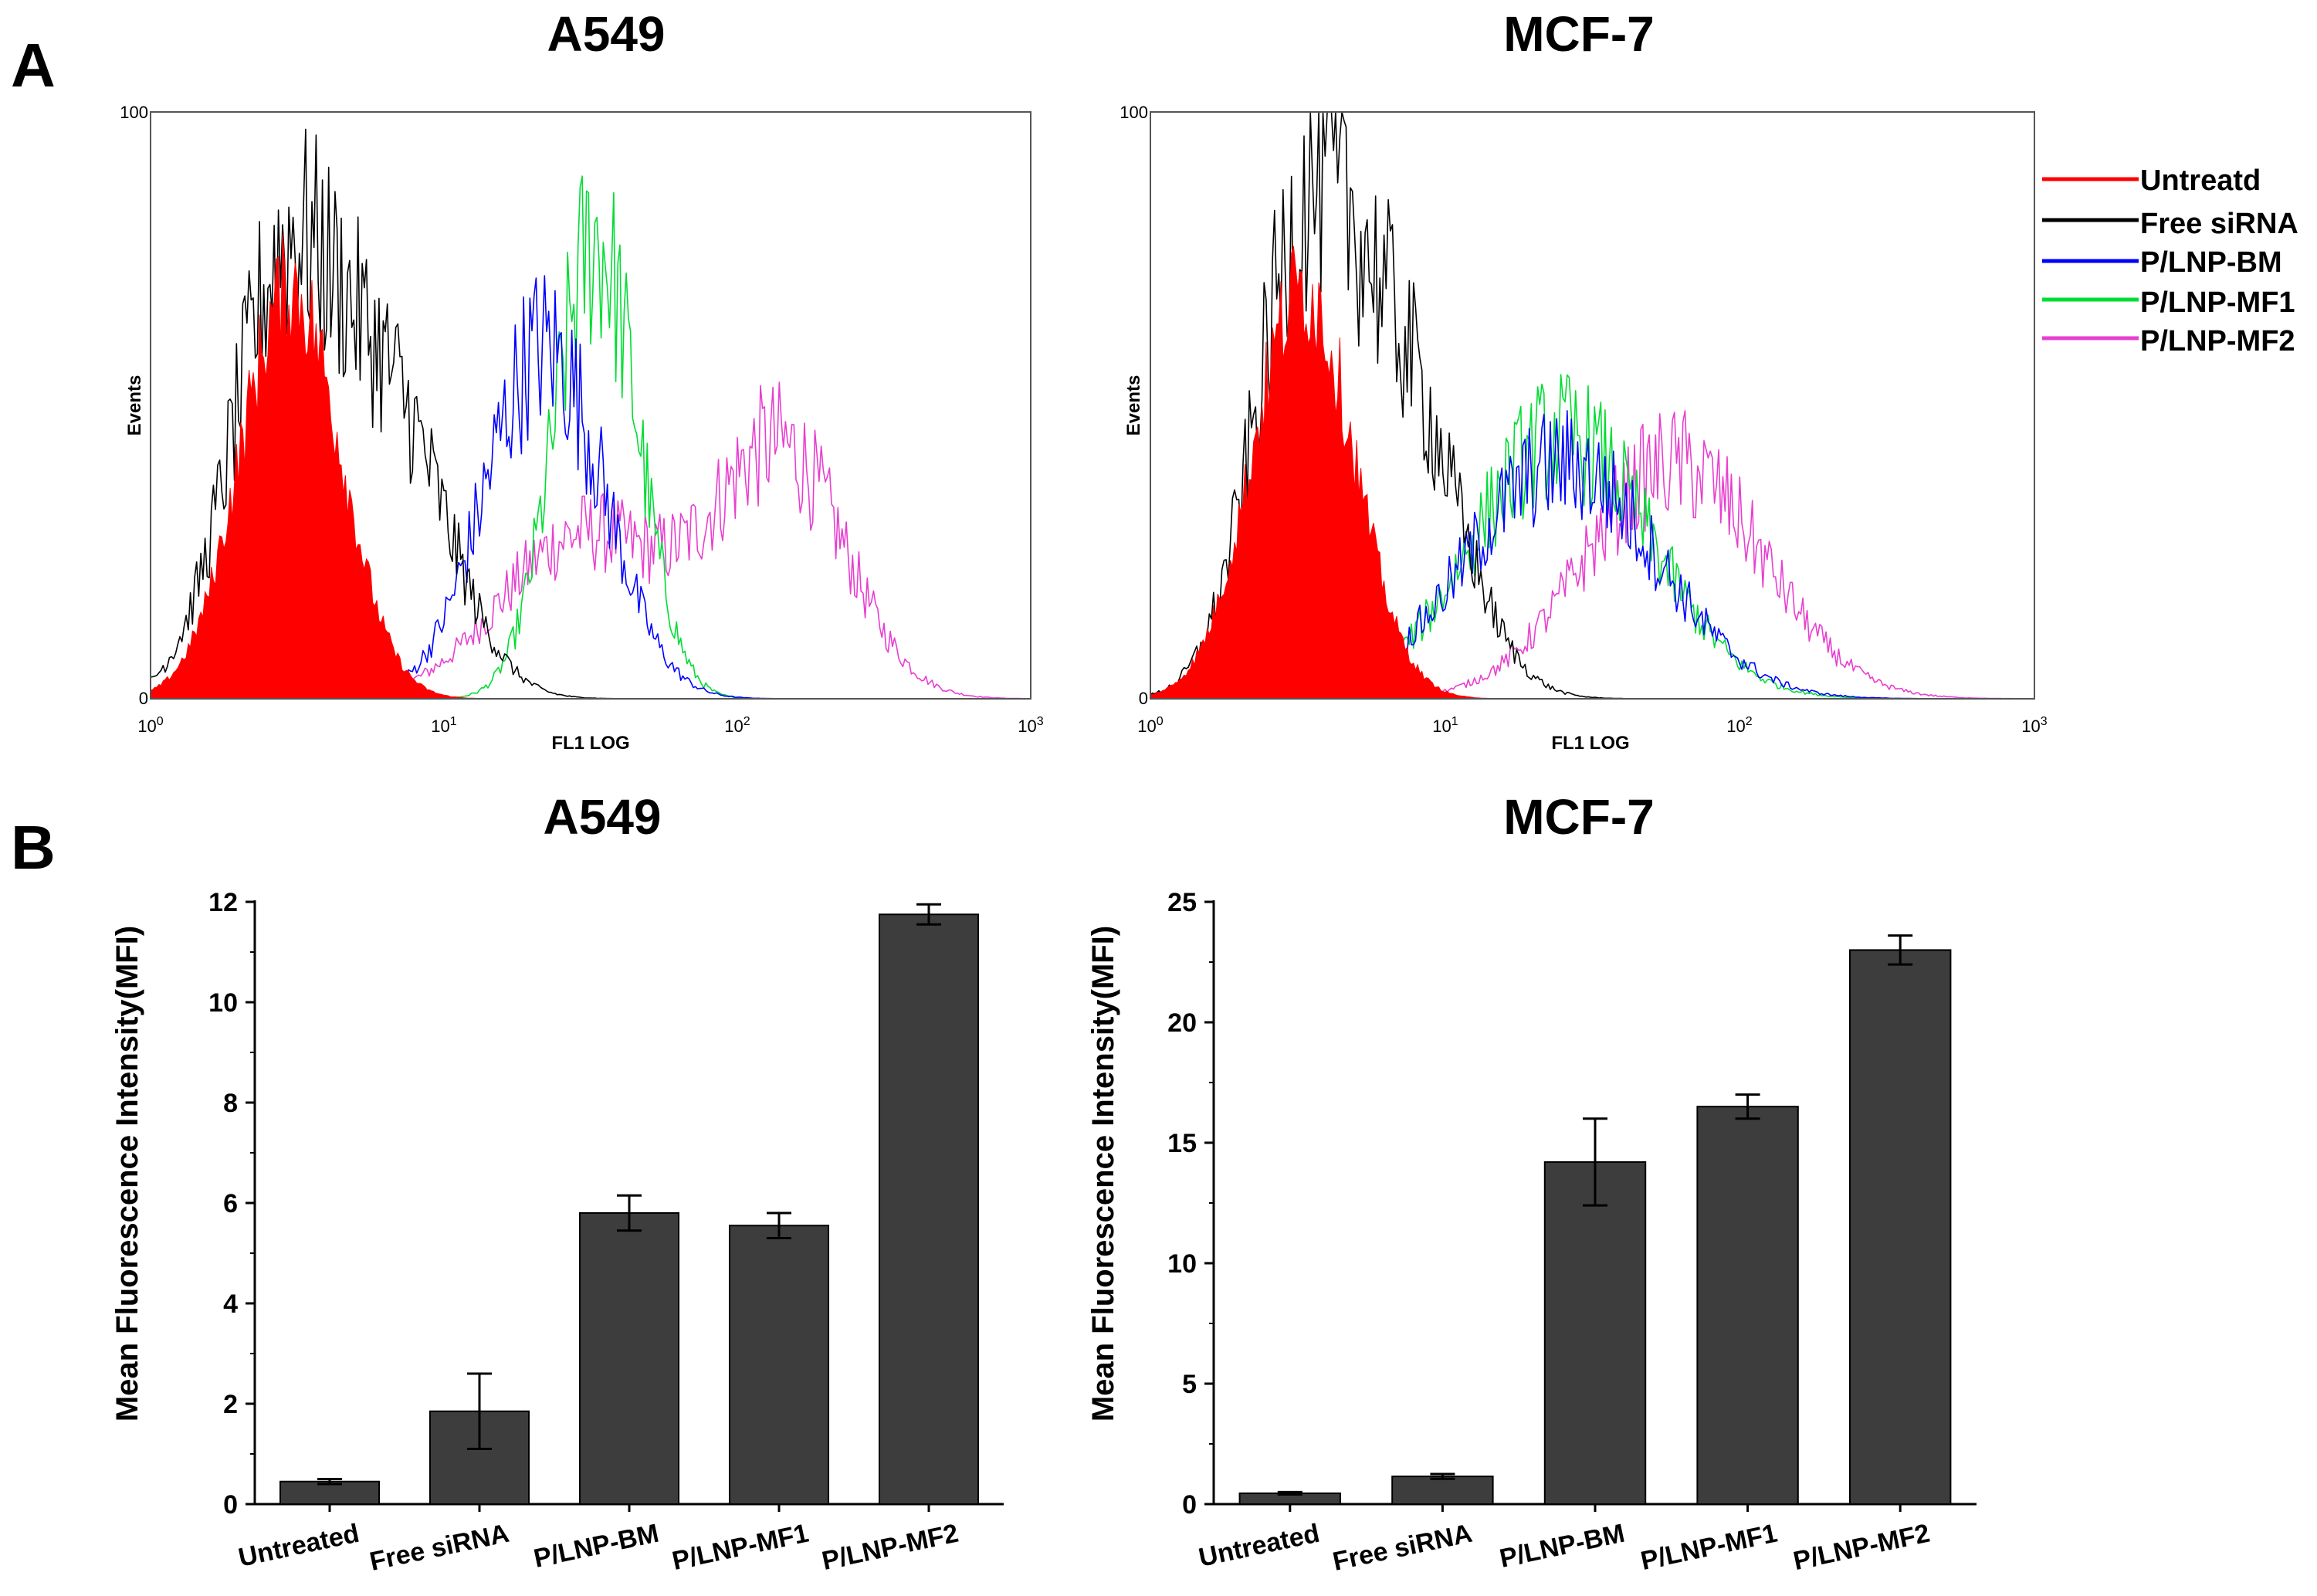 Image resolution: width=2317 pixels, height=1596 pixels. What do you see at coordinates (127, 1173) in the screenshot?
I see `bar-chart-a549-ylabel: Mean Fluorescence Intensity(MFI)` at bounding box center [127, 1173].